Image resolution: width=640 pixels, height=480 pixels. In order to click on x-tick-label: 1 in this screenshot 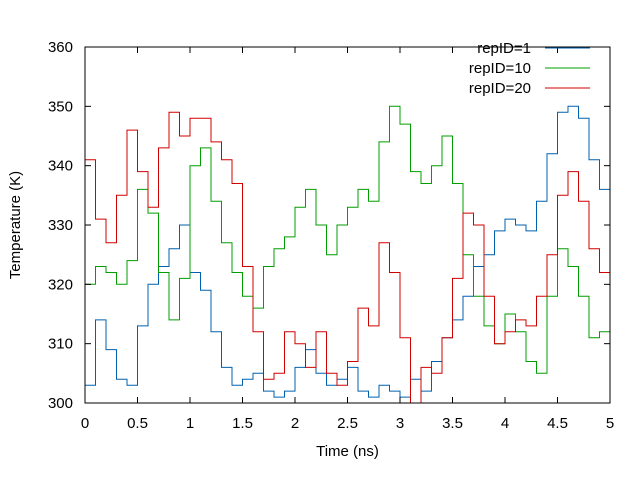, I will do `click(190, 423)`.